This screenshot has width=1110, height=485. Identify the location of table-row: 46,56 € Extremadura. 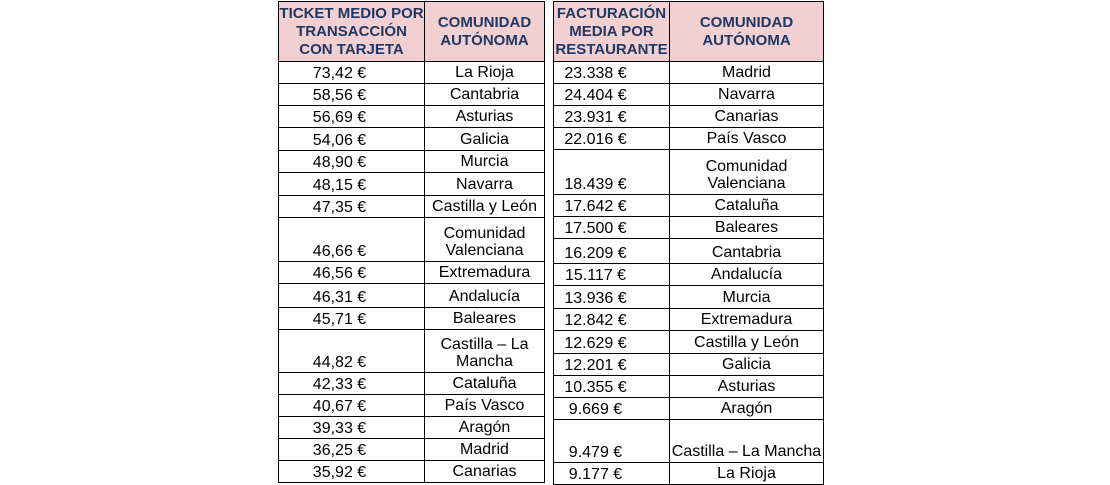
(411, 272).